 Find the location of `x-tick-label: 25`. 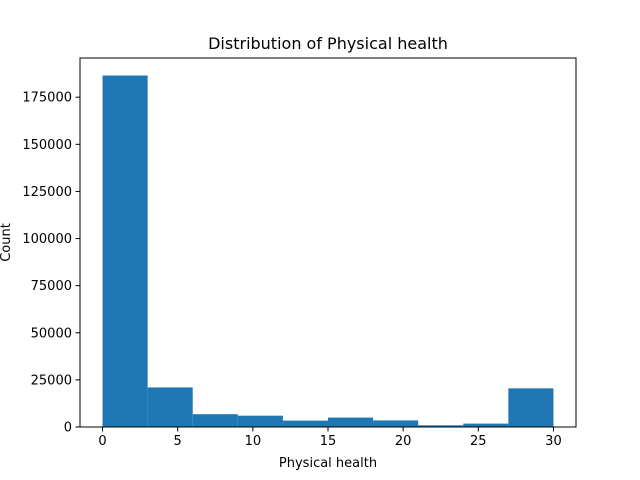

x-tick-label: 25 is located at coordinates (478, 441).